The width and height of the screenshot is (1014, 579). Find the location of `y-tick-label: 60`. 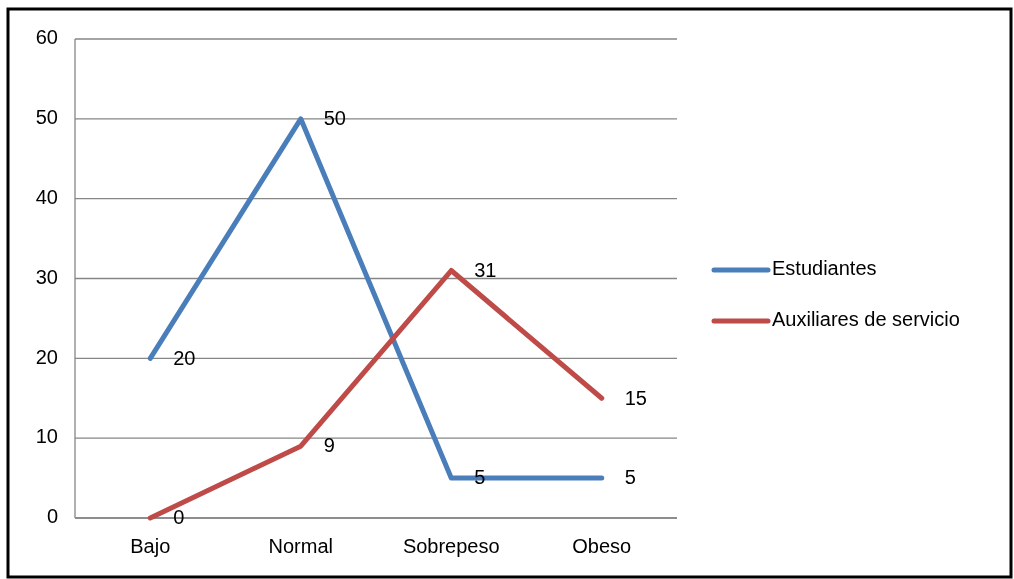

y-tick-label: 60 is located at coordinates (46, 37).